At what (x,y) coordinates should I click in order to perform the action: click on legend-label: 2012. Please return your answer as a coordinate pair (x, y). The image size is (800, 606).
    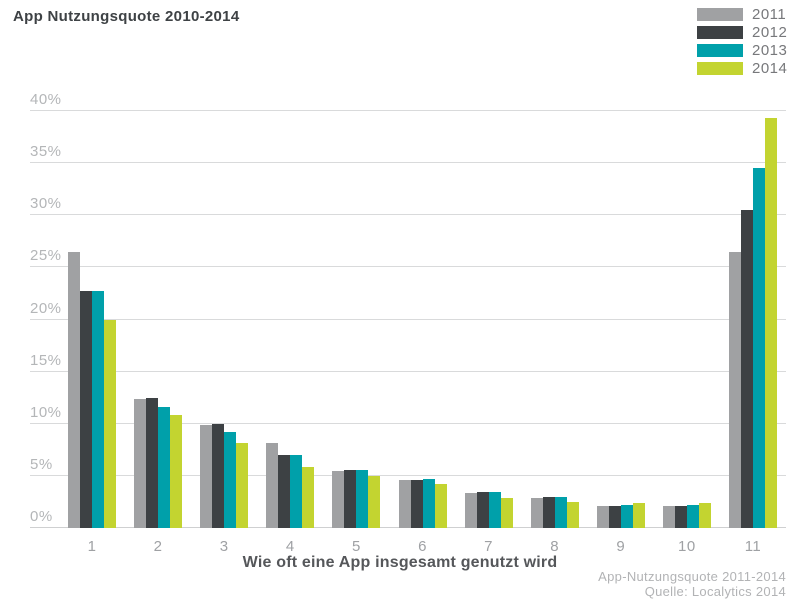
    Looking at the image, I should click on (770, 32).